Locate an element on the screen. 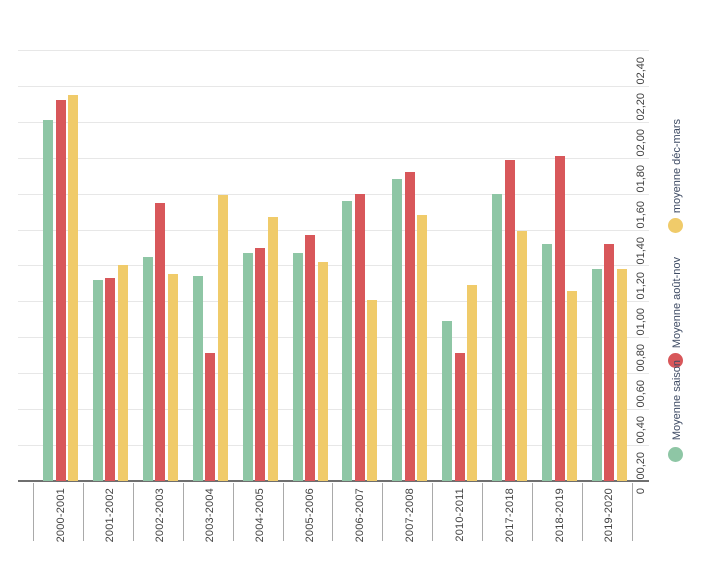 Image resolution: width=708 pixels, height=582 pixels. value-axis-label: 0 is located at coordinates (641, 491).